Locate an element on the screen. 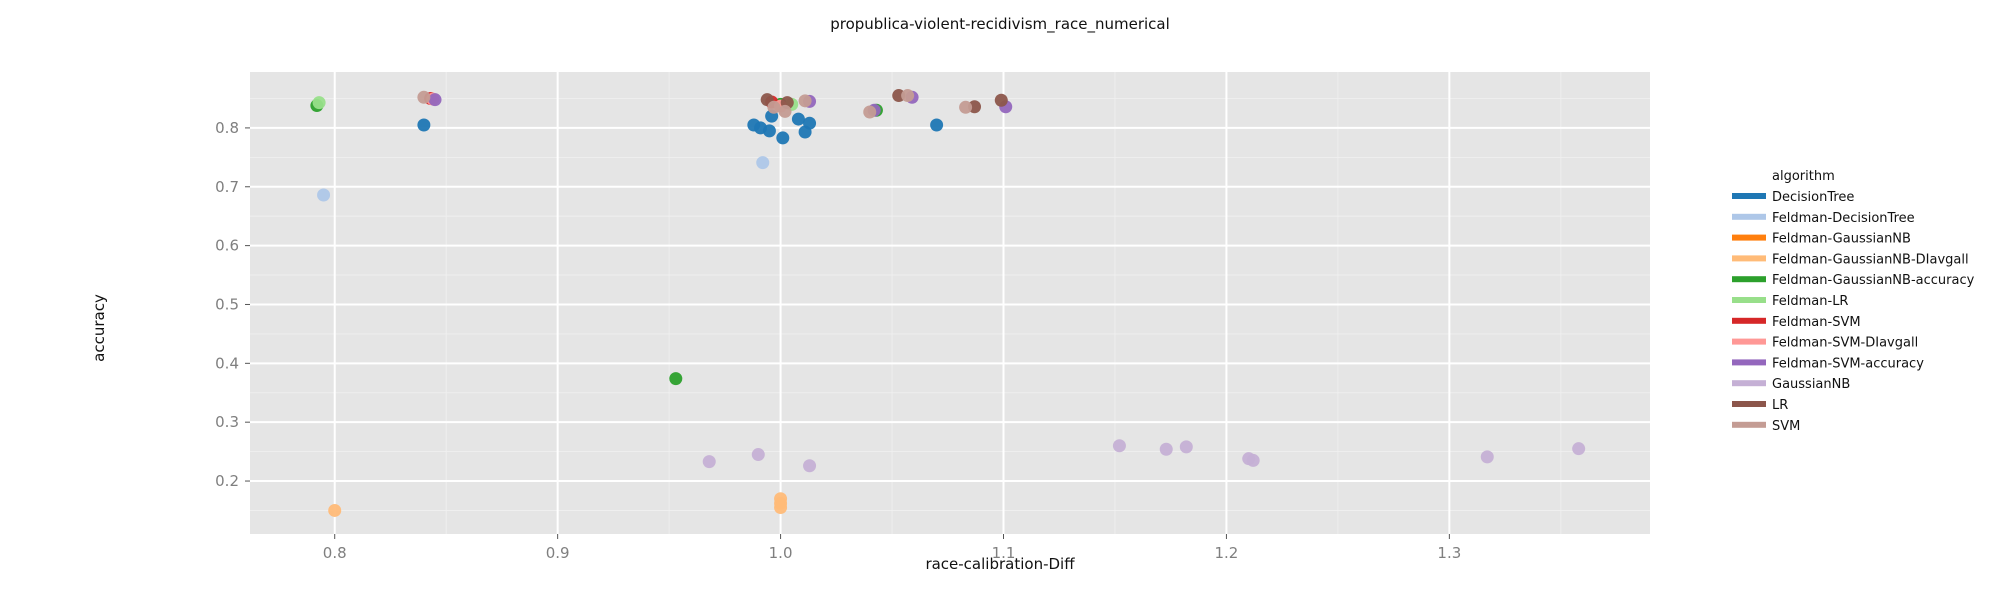  y-tick-label: 0.7 is located at coordinates (227, 187).